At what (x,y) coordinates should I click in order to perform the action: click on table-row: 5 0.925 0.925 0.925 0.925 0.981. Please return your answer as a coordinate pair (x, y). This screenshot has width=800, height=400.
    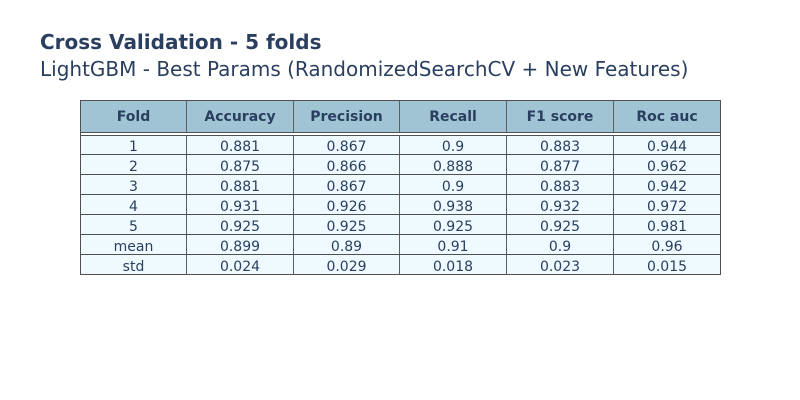
    Looking at the image, I should click on (400, 225).